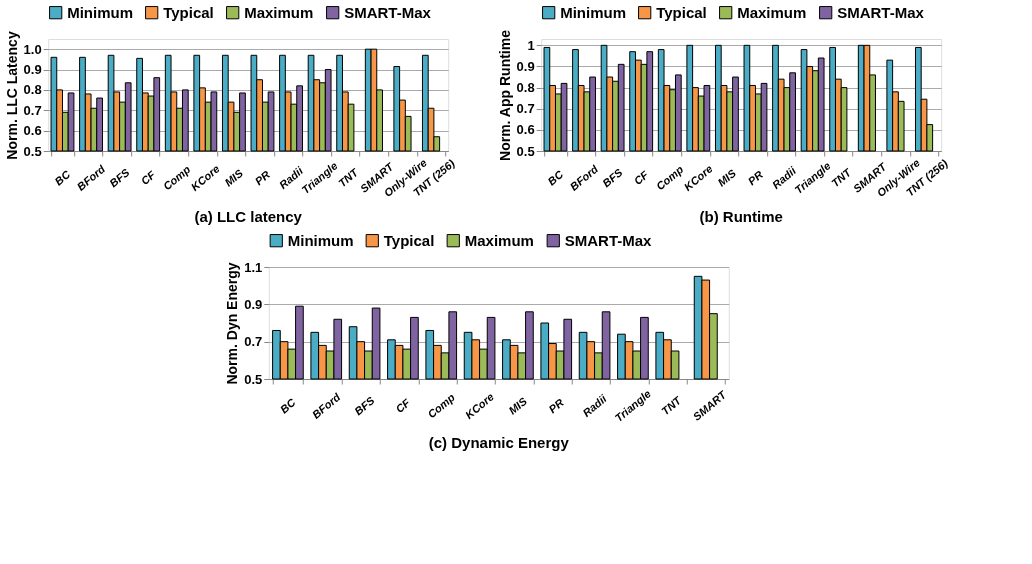 Image resolution: width=1032 pixels, height=564 pixels. What do you see at coordinates (499, 442) in the screenshot?
I see `text: (c) Dynamic Energy` at bounding box center [499, 442].